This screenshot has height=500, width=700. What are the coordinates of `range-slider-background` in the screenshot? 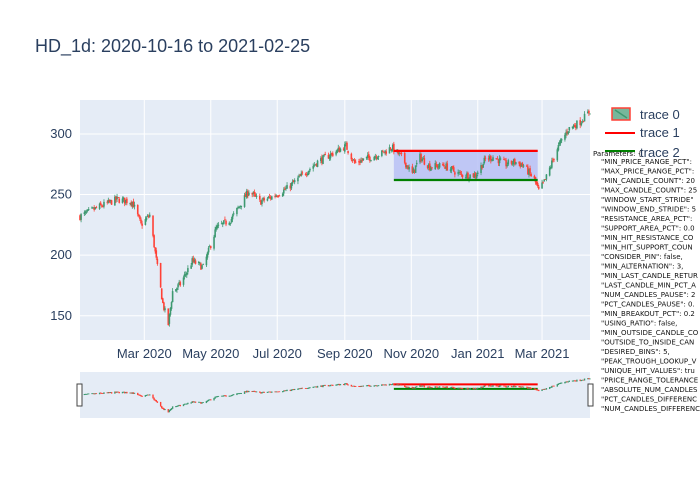 It's located at (335, 395).